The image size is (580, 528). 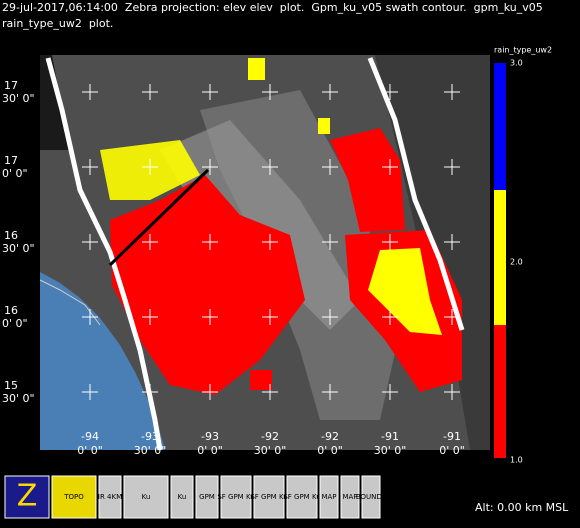 What do you see at coordinates (159, 217) in the screenshot?
I see `cross-section-line` at bounding box center [159, 217].